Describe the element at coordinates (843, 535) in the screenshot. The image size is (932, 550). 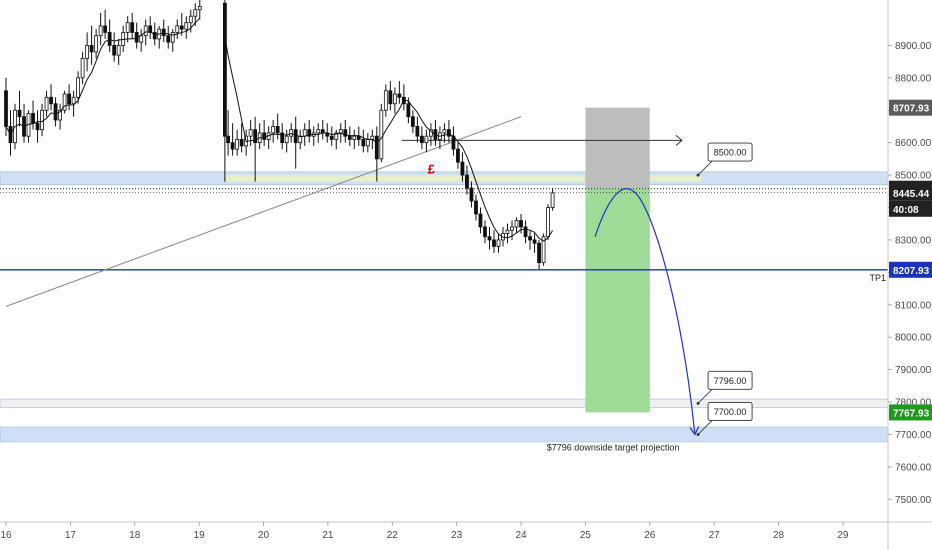
I see `x-tick-label: 29` at that location.